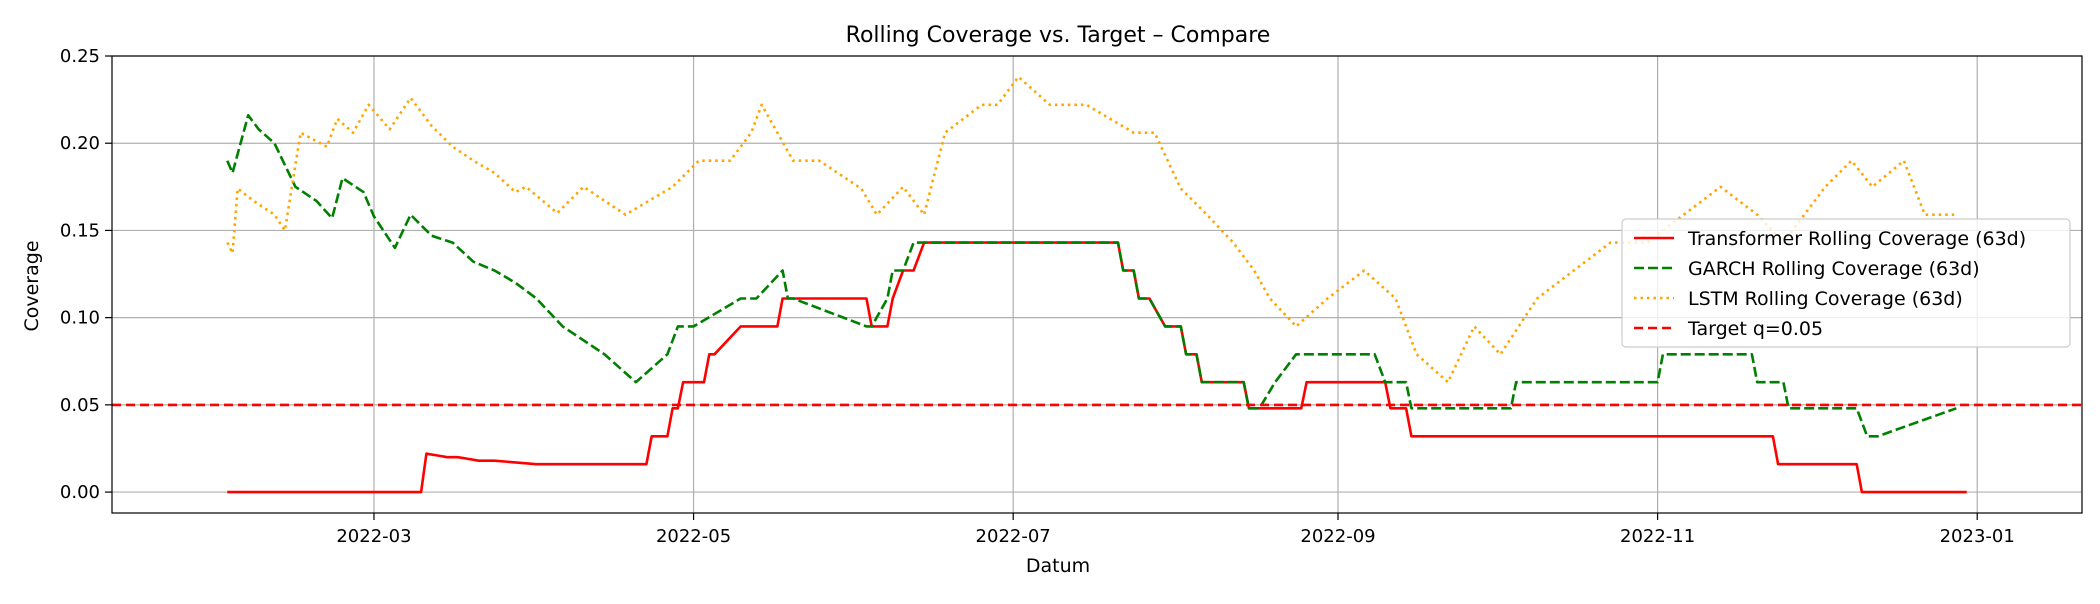 The width and height of the screenshot is (2100, 604). I want to click on y-tick-label: 0.00, so click(80, 492).